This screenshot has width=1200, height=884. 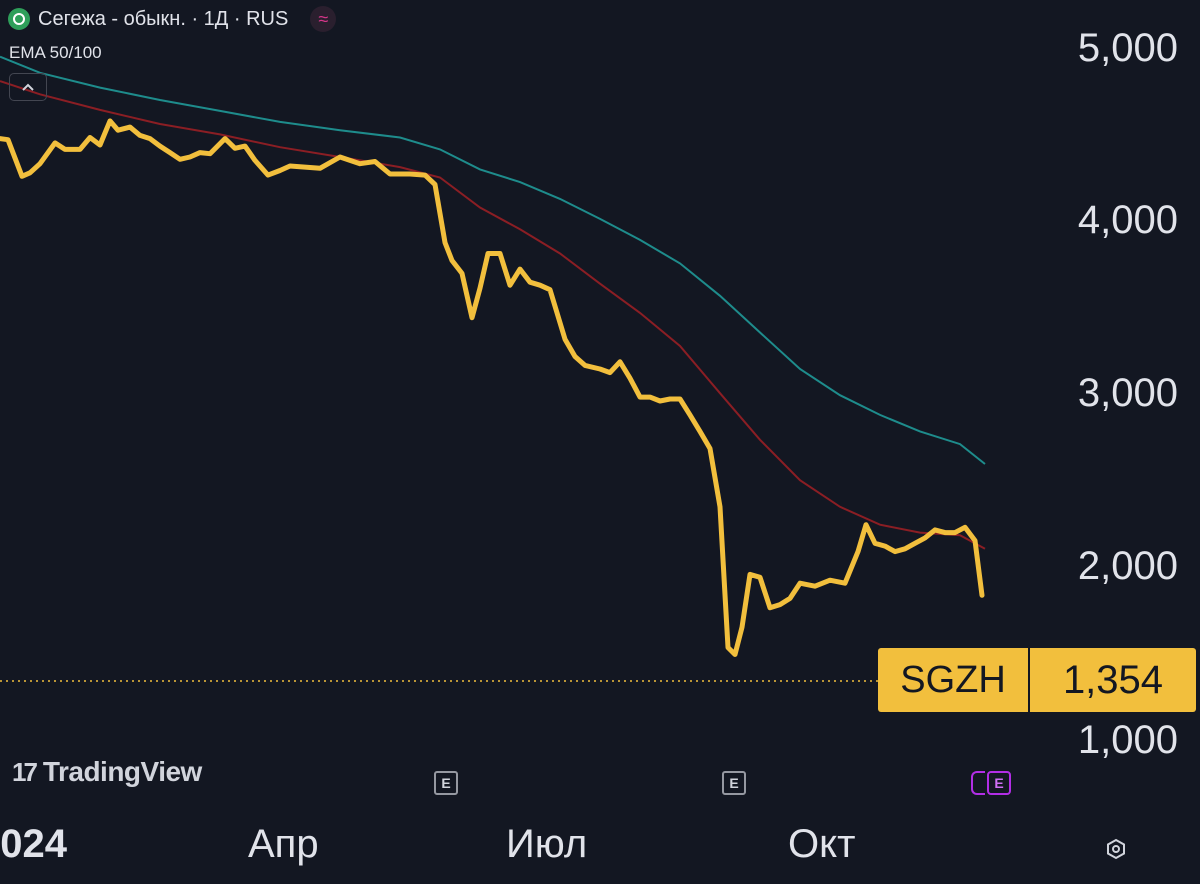 What do you see at coordinates (19, 19) in the screenshot?
I see `symbol-logo-icon` at bounding box center [19, 19].